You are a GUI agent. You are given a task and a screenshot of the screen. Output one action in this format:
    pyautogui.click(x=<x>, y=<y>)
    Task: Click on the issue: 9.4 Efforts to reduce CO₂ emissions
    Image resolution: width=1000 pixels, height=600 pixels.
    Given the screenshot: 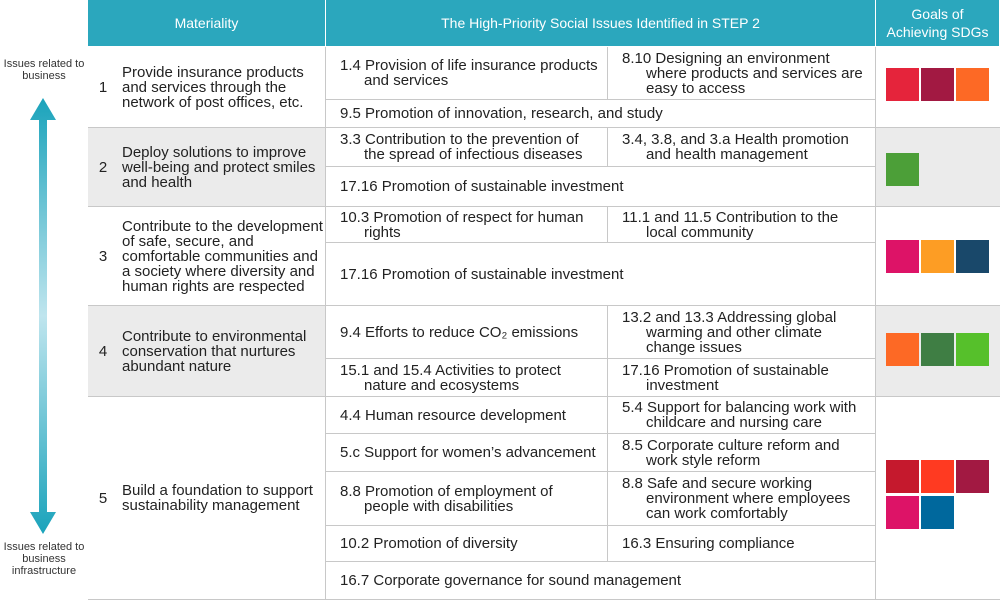 What is the action you would take?
    pyautogui.click(x=467, y=332)
    